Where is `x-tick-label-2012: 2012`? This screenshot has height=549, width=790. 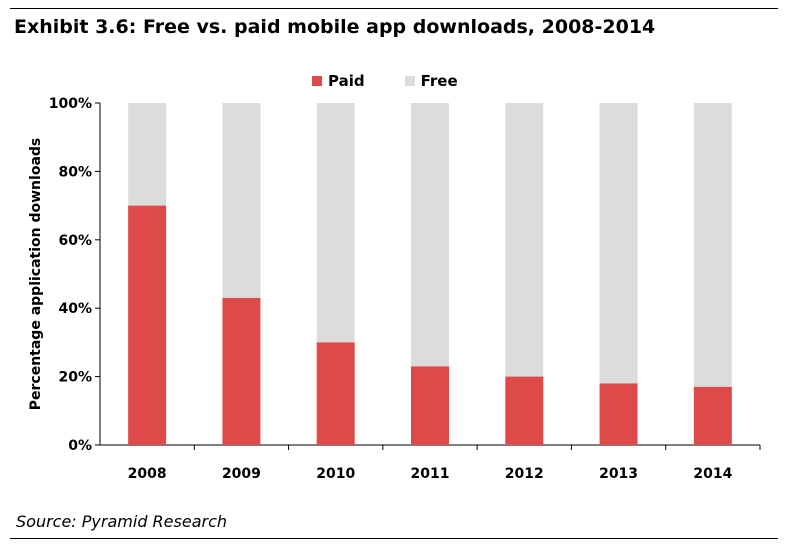
x-tick-label-2012: 2012 is located at coordinates (524, 474).